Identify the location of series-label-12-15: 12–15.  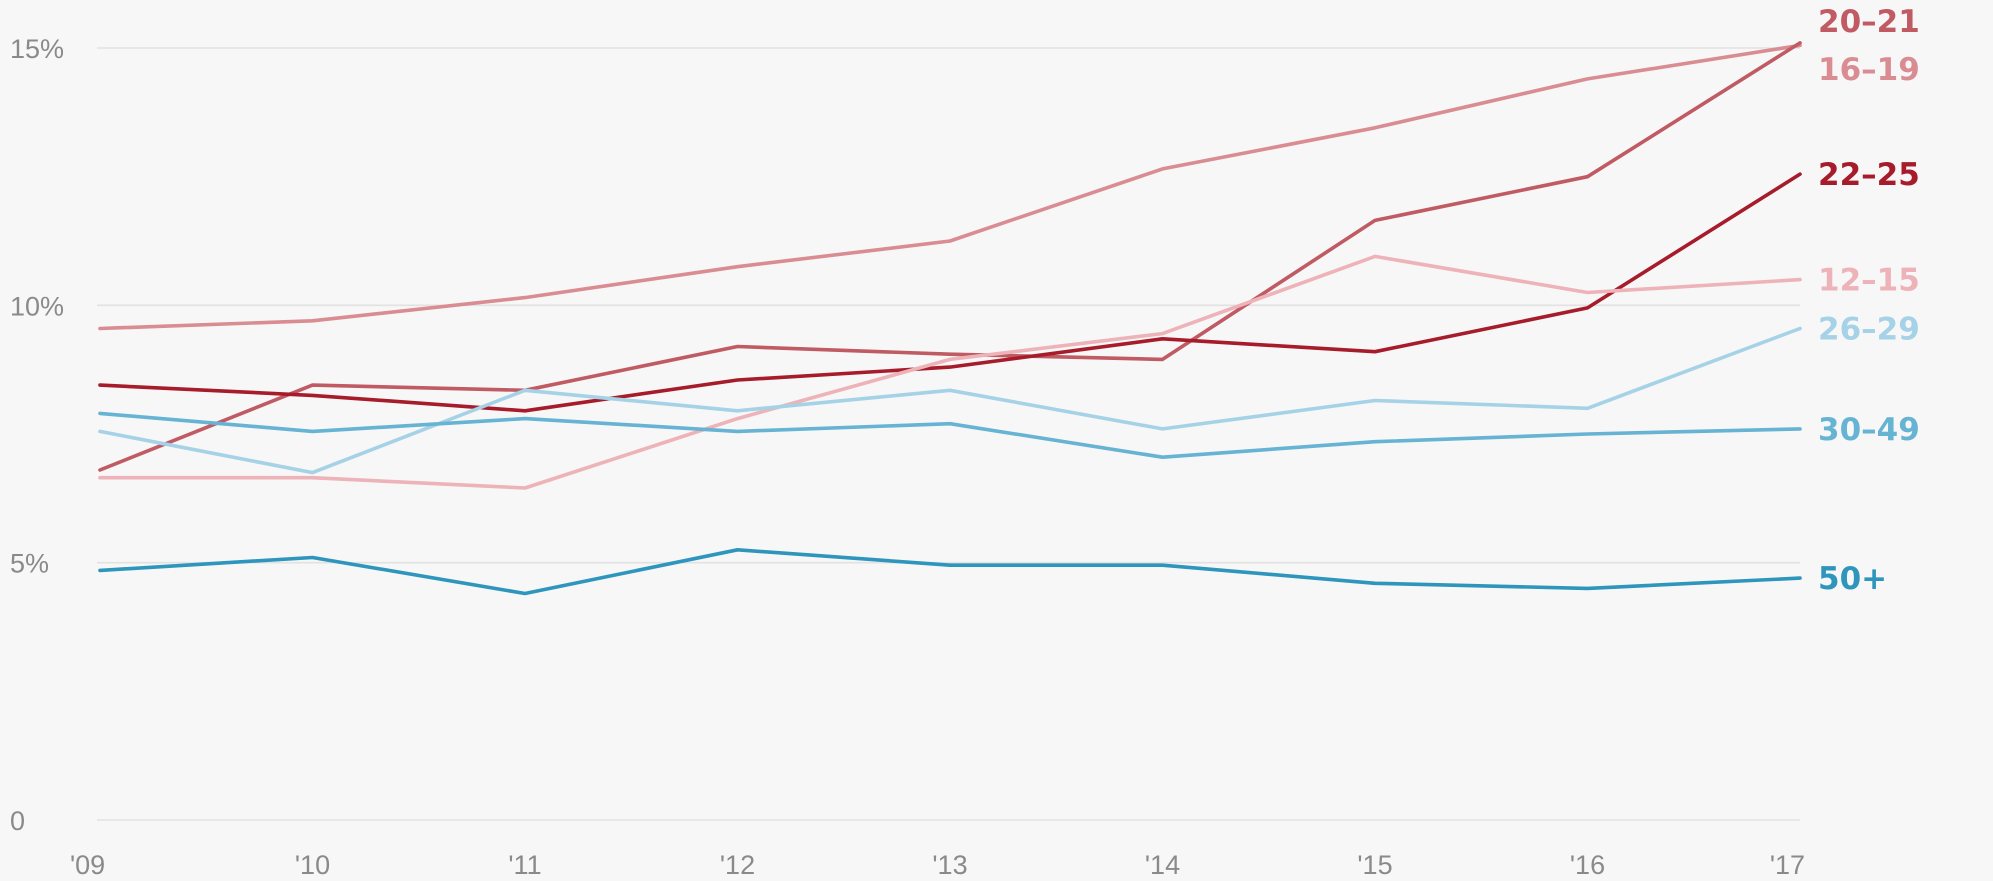
(1869, 281).